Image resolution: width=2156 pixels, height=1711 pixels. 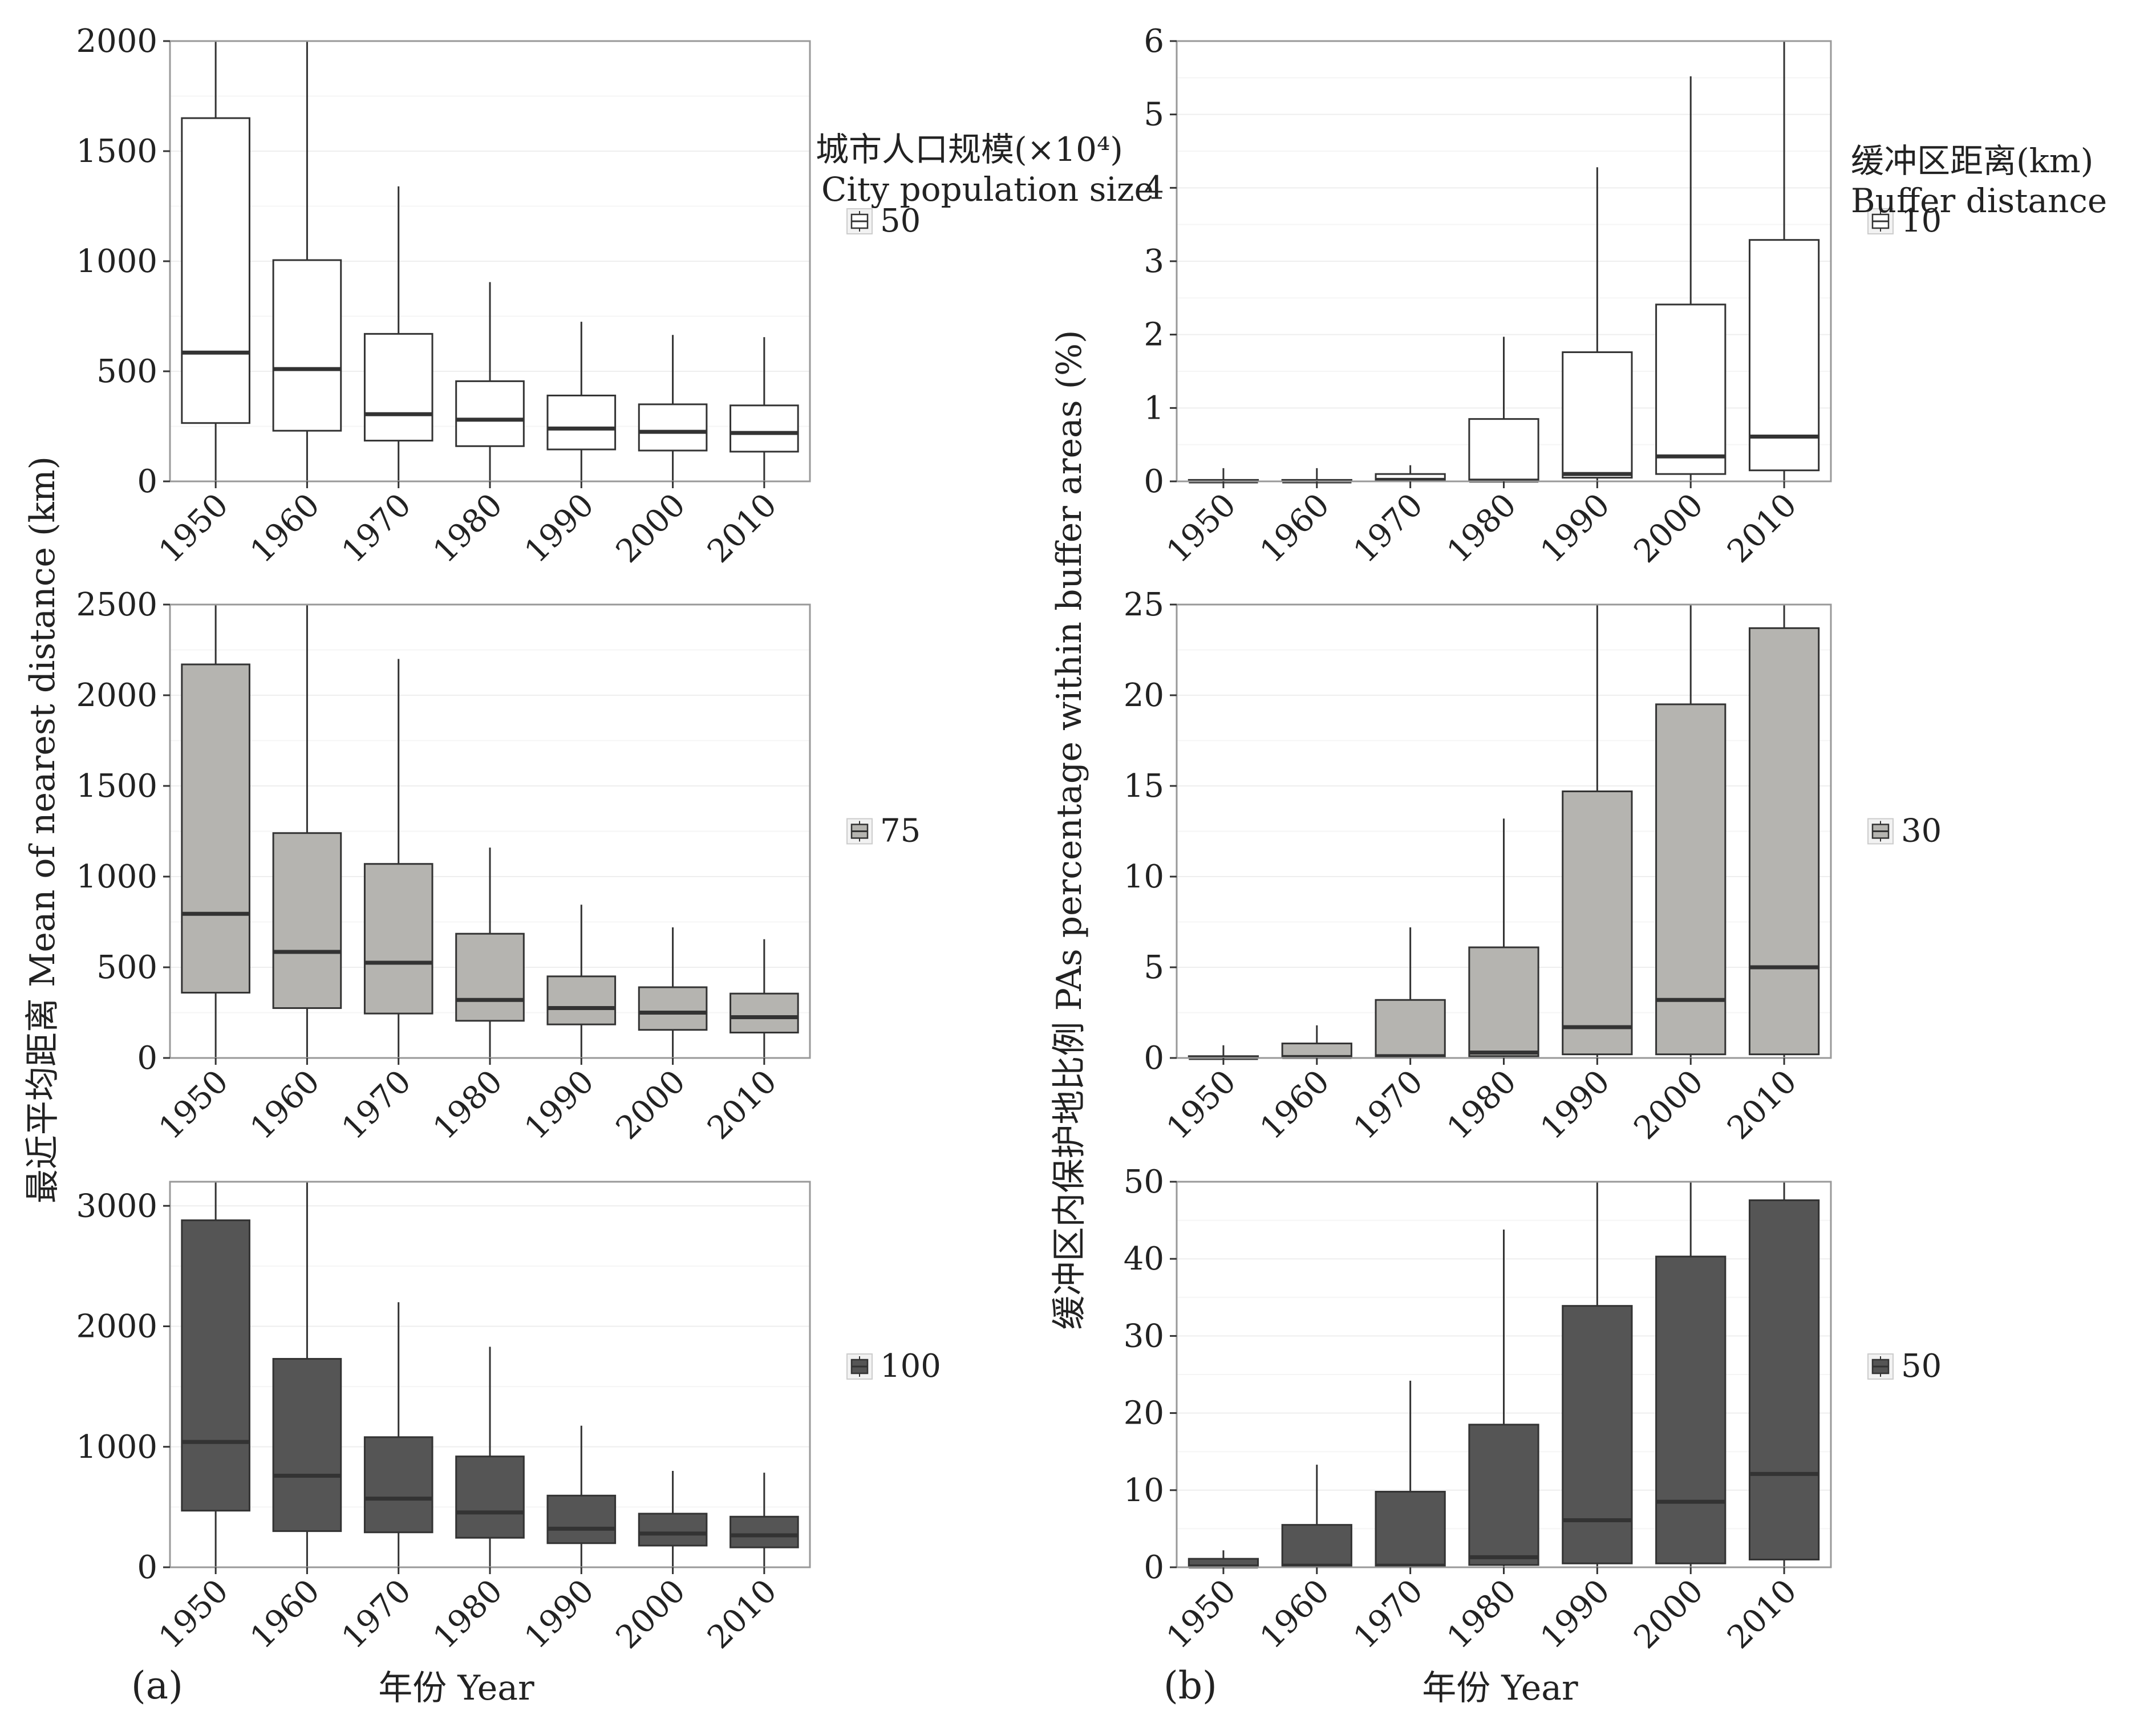 I want to click on plot-b2-y-tick-label: 20, so click(x=1144, y=696).